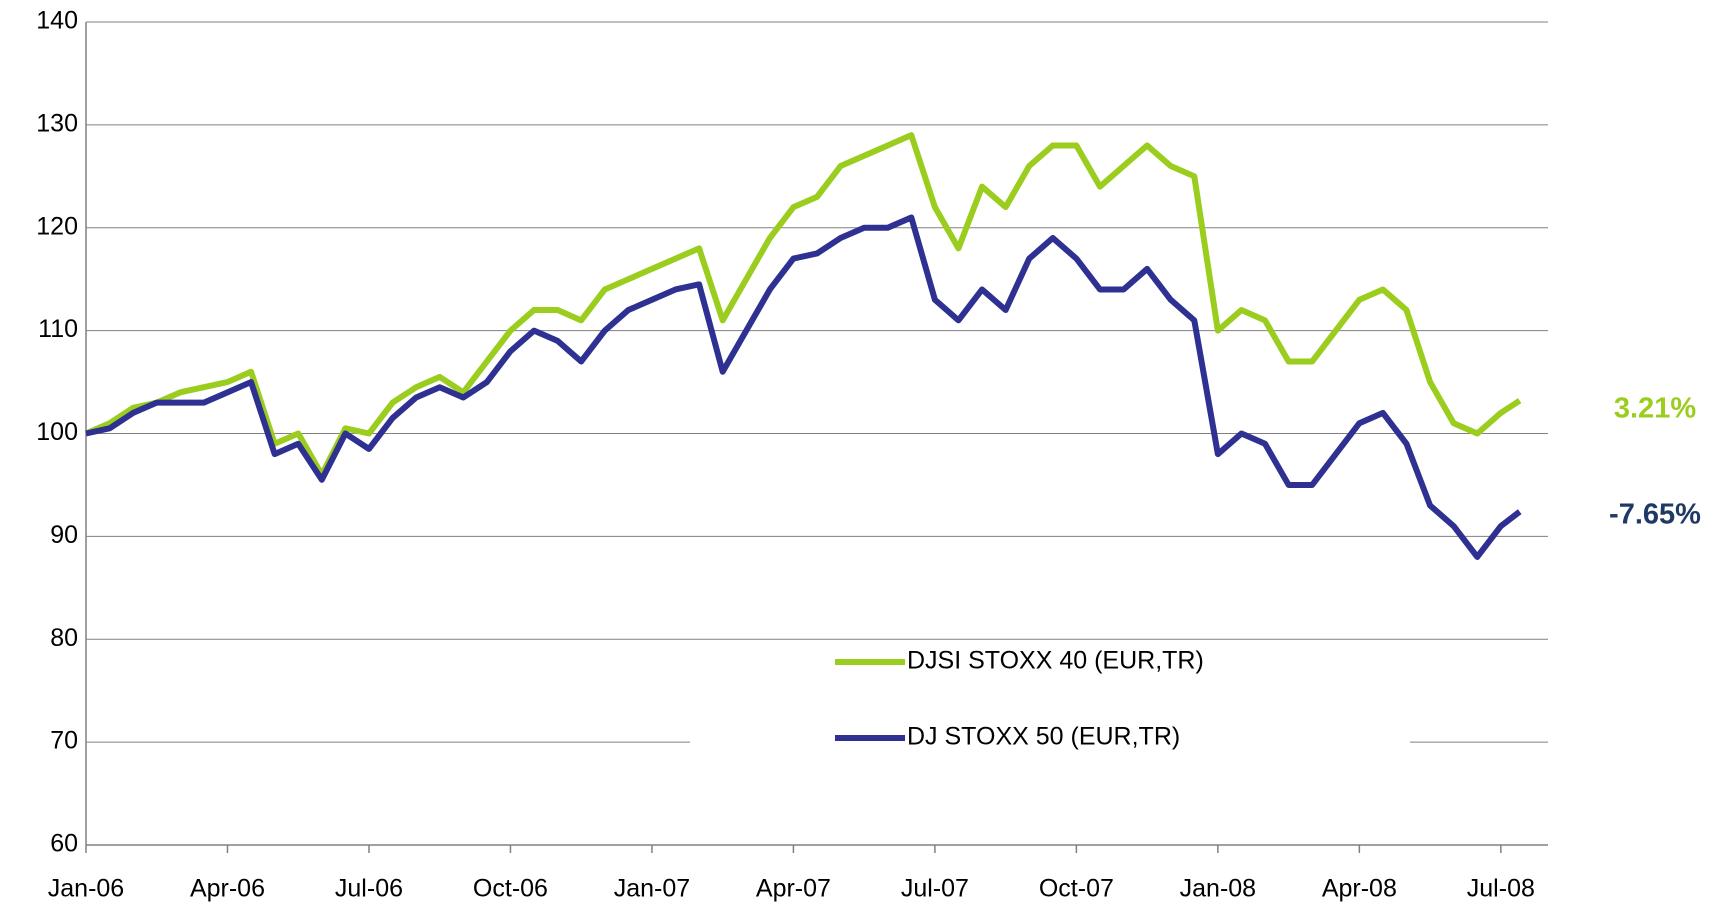 The image size is (1733, 906). Describe the element at coordinates (227, 889) in the screenshot. I see `x-tick-label: Apr-06` at that location.